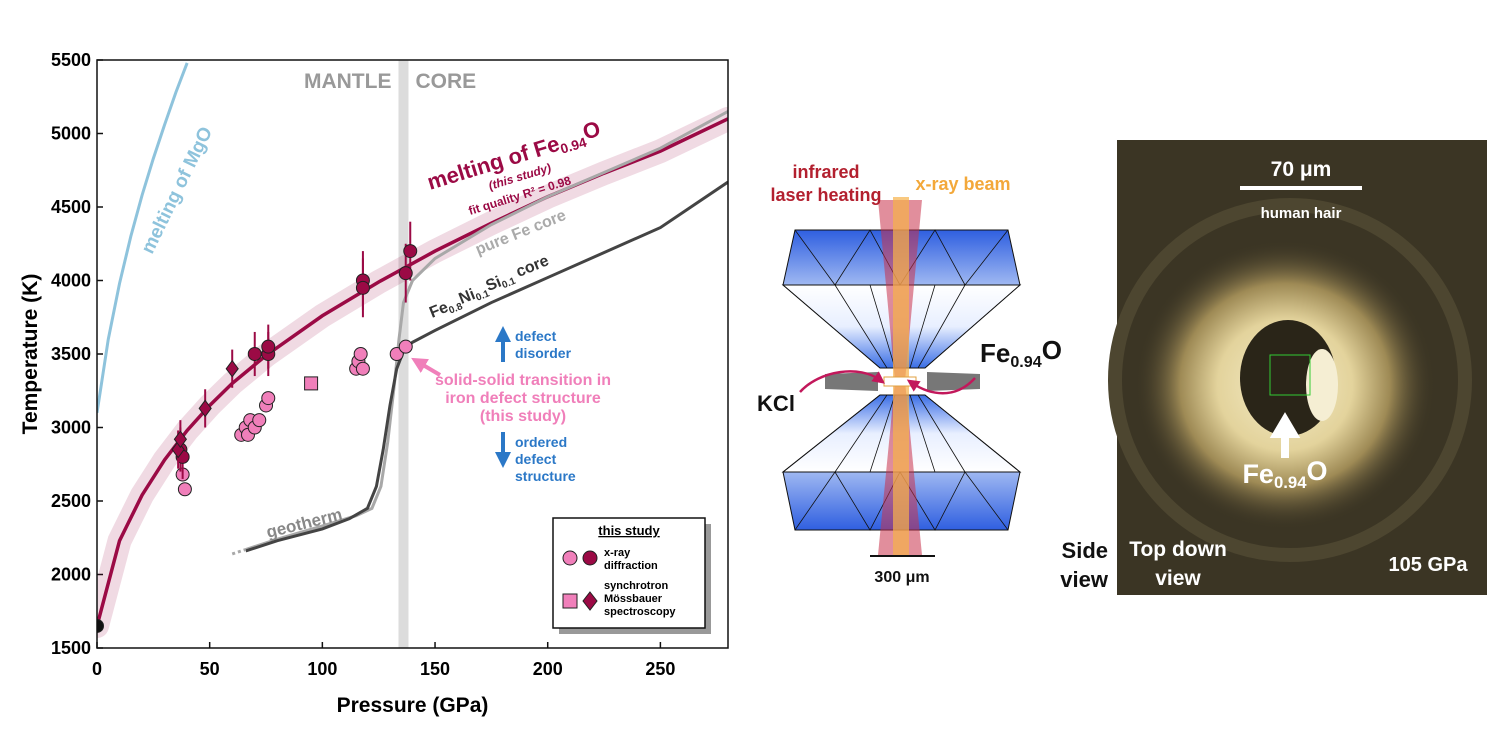 The width and height of the screenshot is (1500, 738). I want to click on y-tick-label: 1500, so click(71, 648).